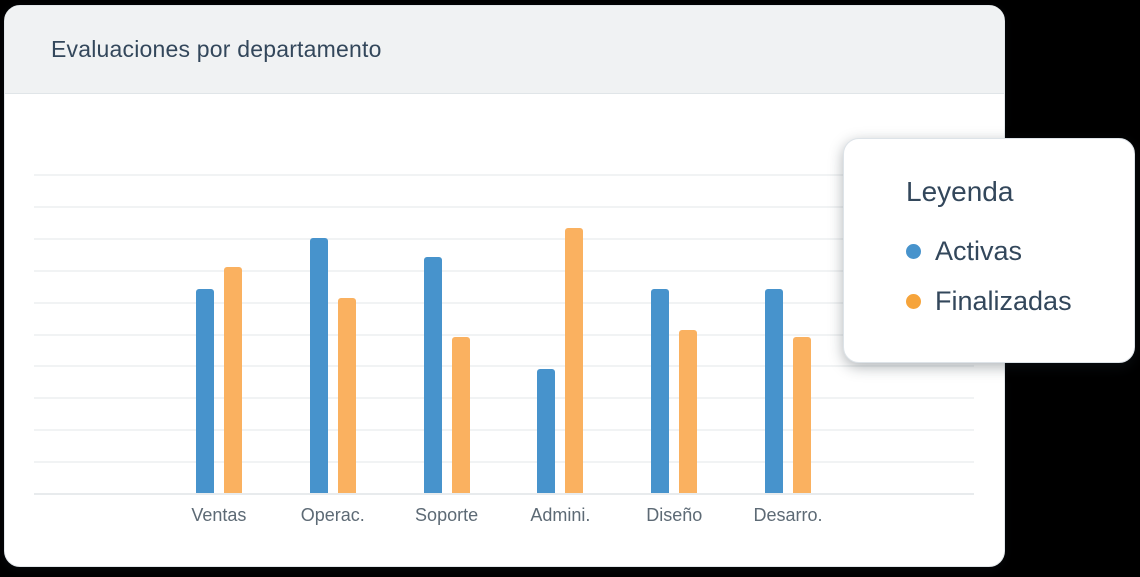 This screenshot has height=577, width=1140. What do you see at coordinates (1010, 276) in the screenshot?
I see `legend-items: Activas Finalizadas` at bounding box center [1010, 276].